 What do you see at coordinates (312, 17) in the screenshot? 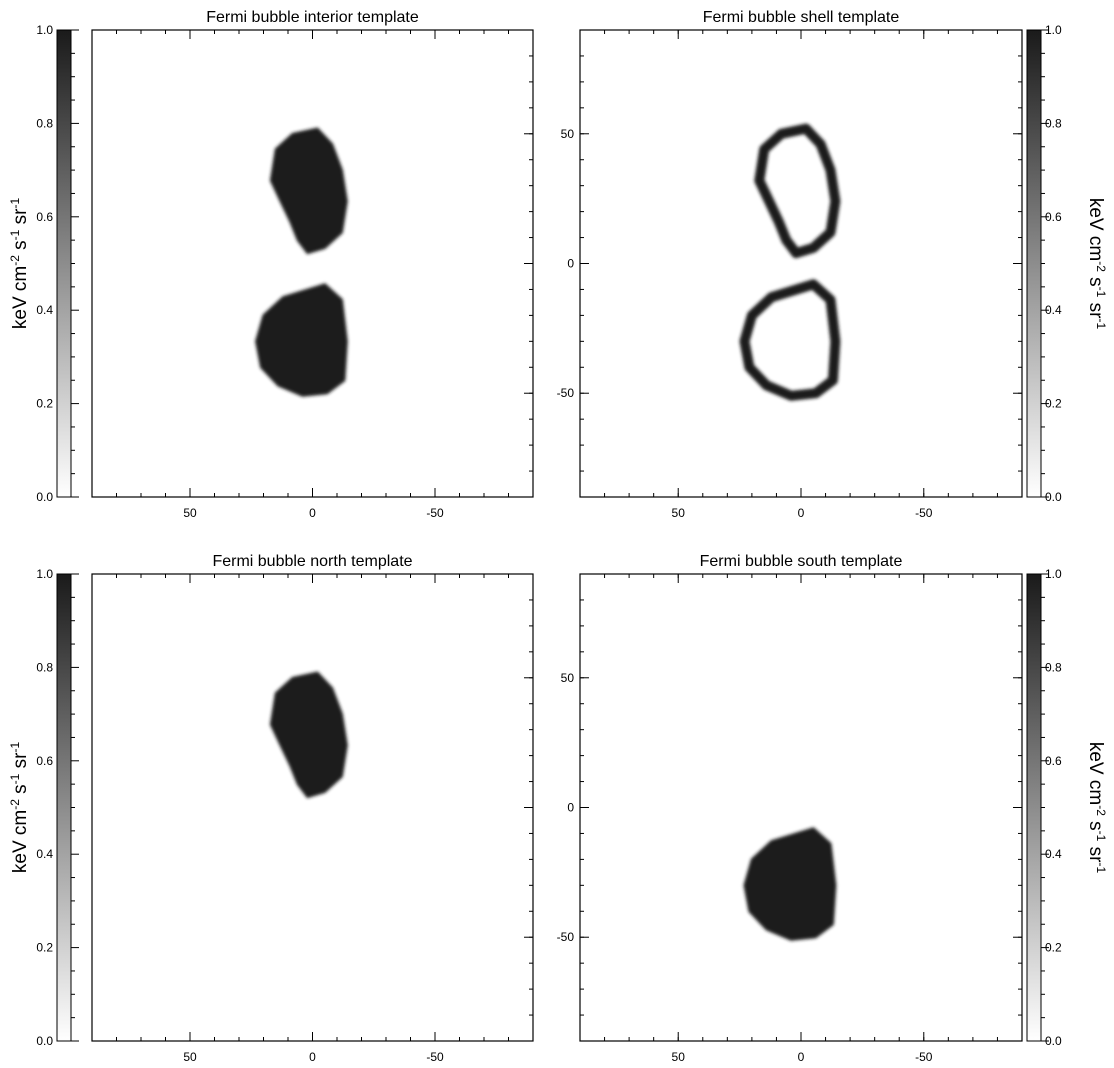
I see `panel-title: Fermi bubble interior template` at bounding box center [312, 17].